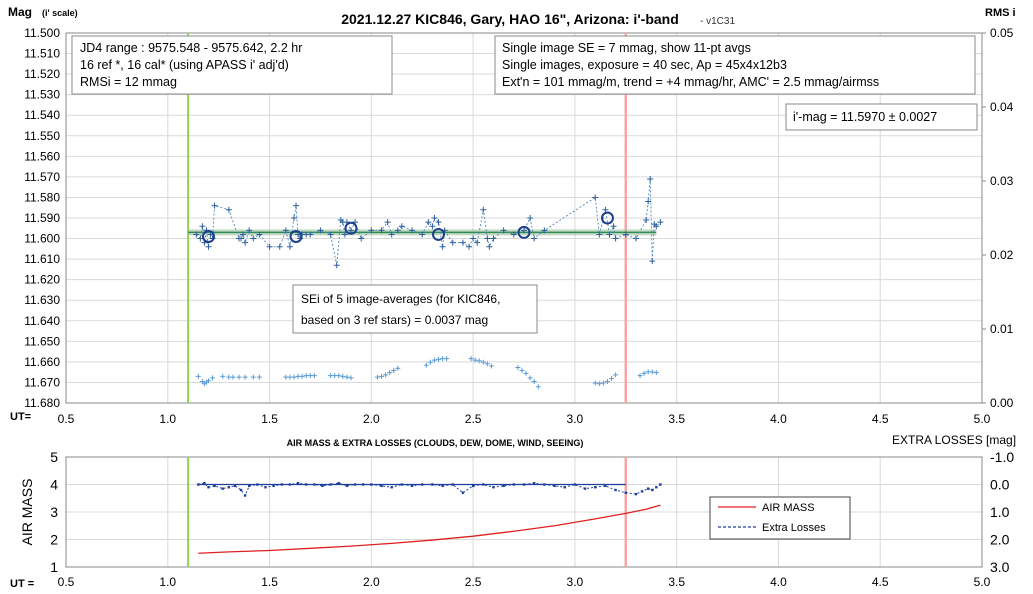 The height and width of the screenshot is (594, 1033). I want to click on top-y-tick-label: 11.650, so click(42, 341).